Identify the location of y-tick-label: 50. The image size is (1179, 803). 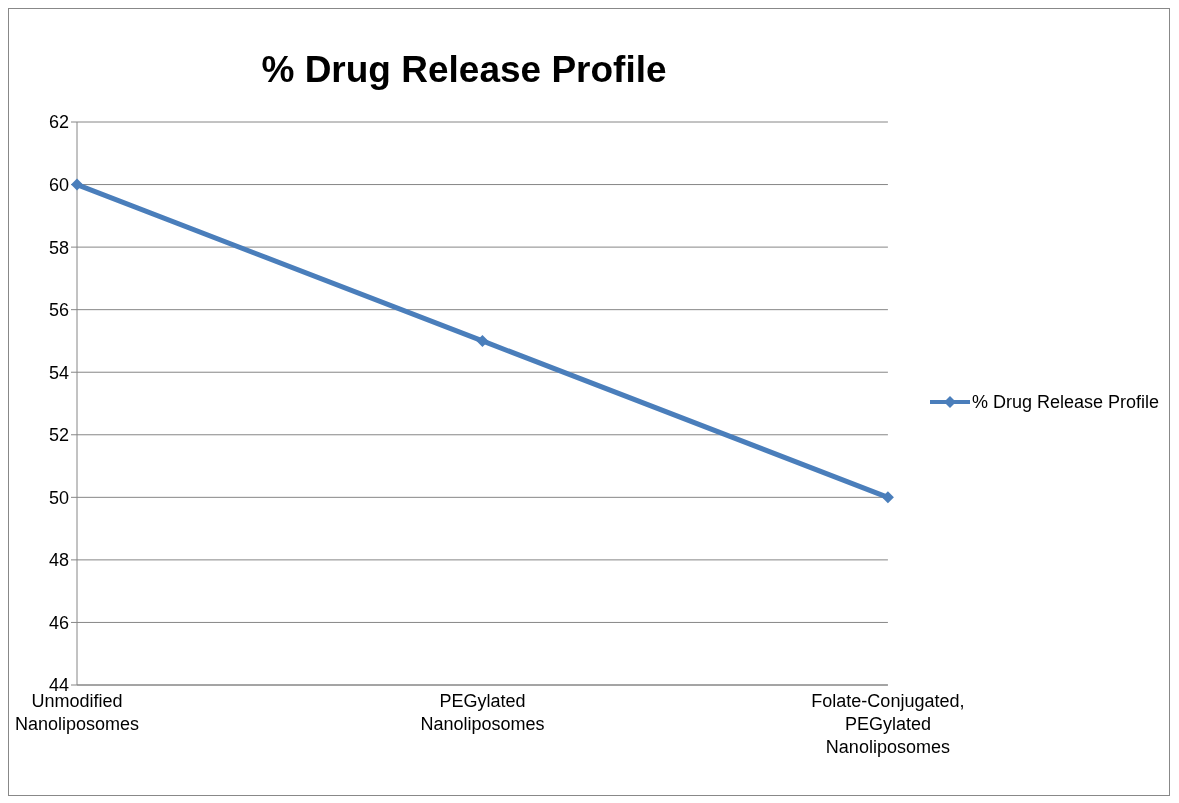
(58, 497).